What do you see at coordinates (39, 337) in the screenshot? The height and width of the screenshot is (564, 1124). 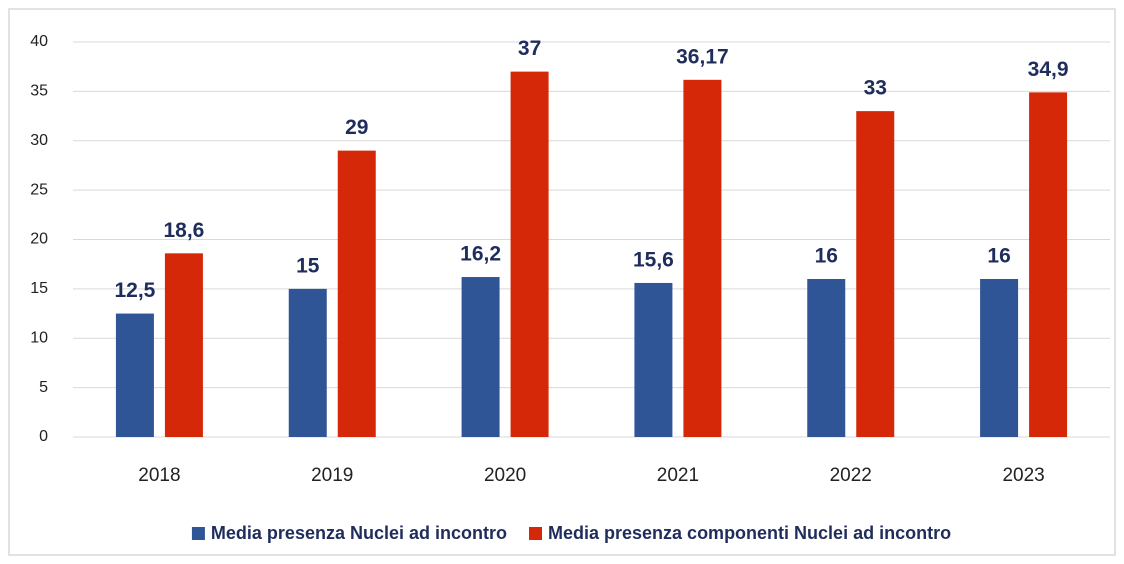 I see `y-tick-label: 10` at bounding box center [39, 337].